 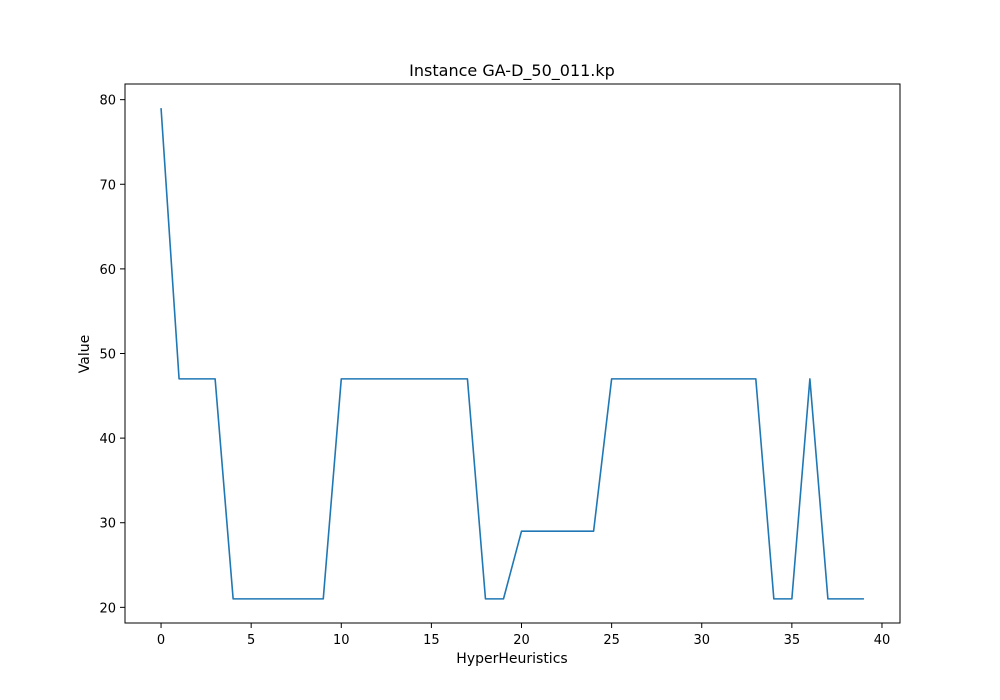 I want to click on y-tick-label: 70, so click(x=107, y=185).